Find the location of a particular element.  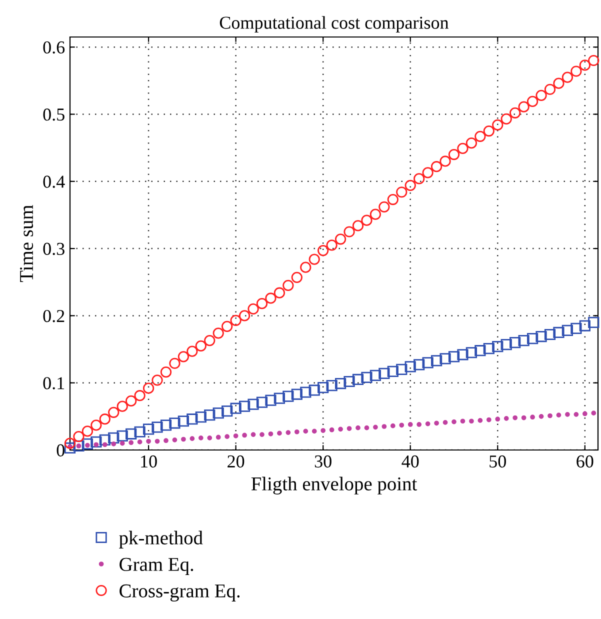

legend-label: pk-method is located at coordinates (161, 539).